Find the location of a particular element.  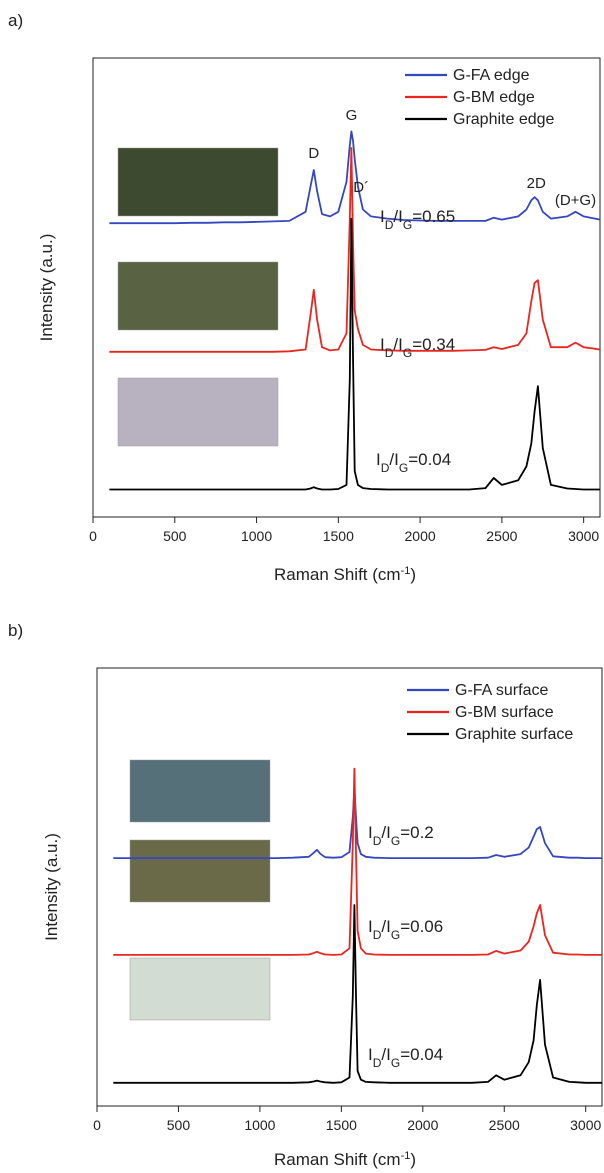

ratio-label: ID/IG=0.2 is located at coordinates (401, 835).